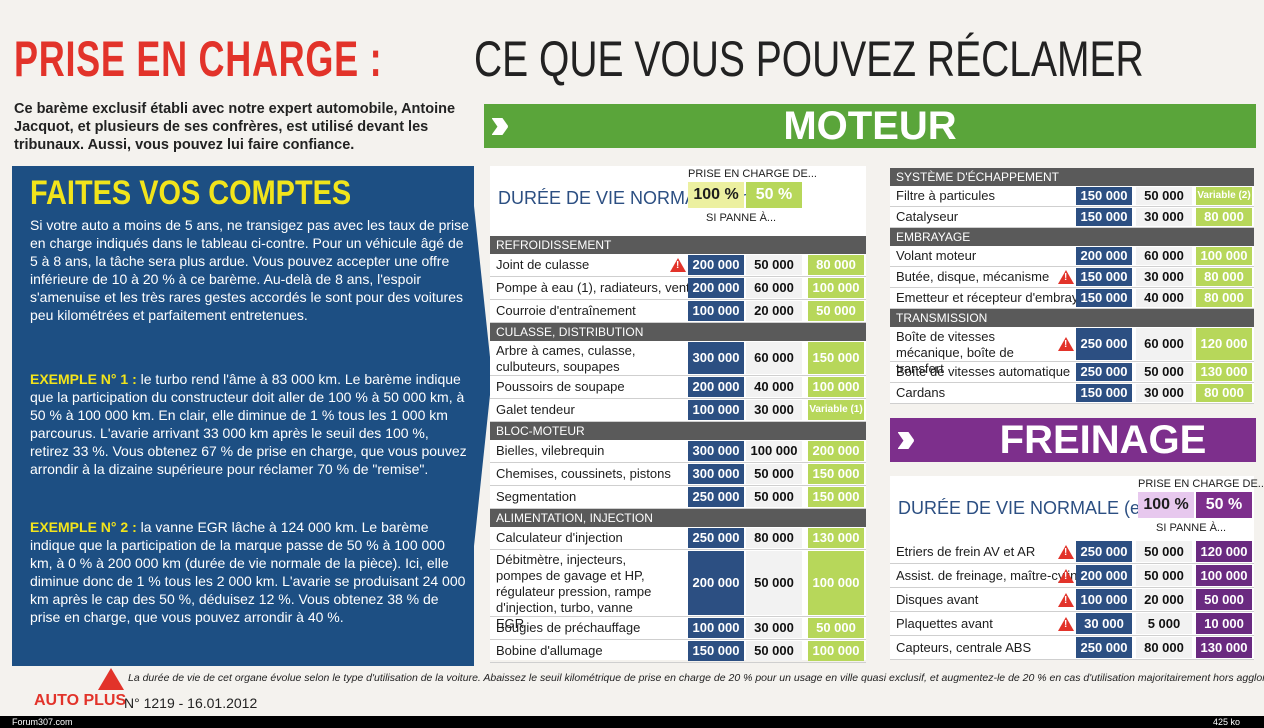 The image size is (1264, 728). What do you see at coordinates (560, 386) in the screenshot?
I see `row-label: Poussoirs de soupape` at bounding box center [560, 386].